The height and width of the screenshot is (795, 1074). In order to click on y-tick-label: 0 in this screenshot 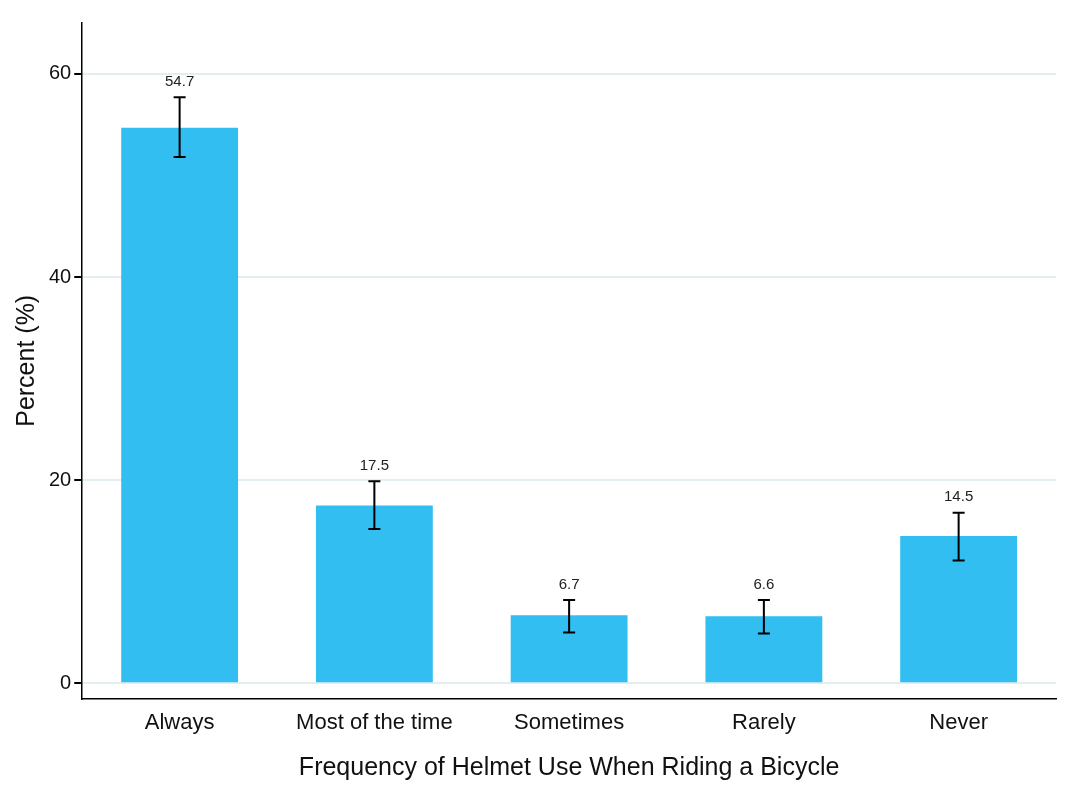, I will do `click(66, 681)`.